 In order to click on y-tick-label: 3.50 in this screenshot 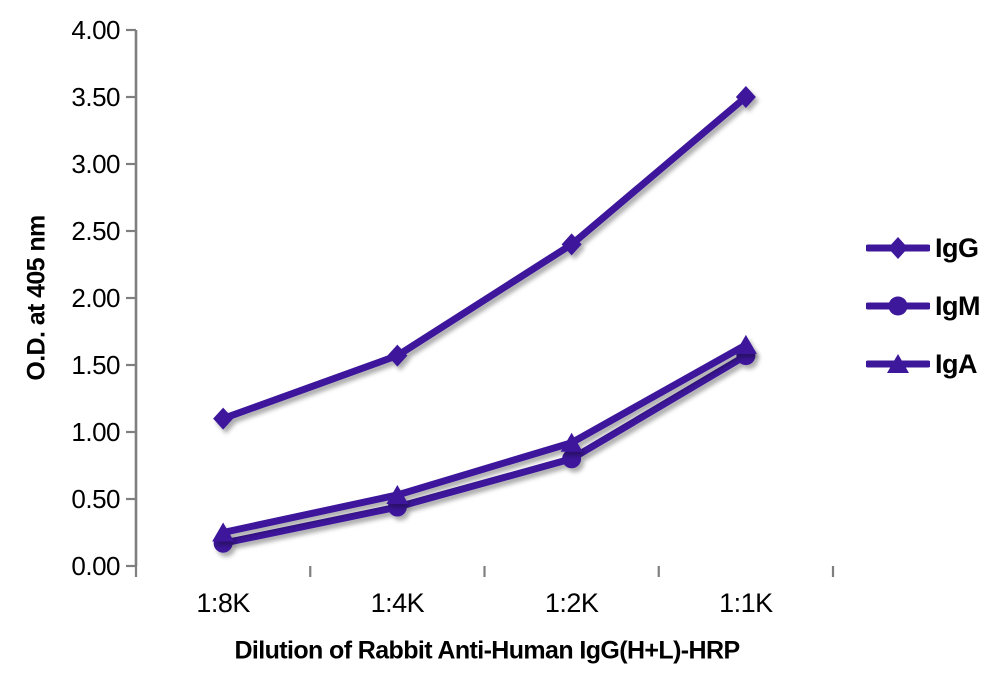, I will do `click(95, 97)`.